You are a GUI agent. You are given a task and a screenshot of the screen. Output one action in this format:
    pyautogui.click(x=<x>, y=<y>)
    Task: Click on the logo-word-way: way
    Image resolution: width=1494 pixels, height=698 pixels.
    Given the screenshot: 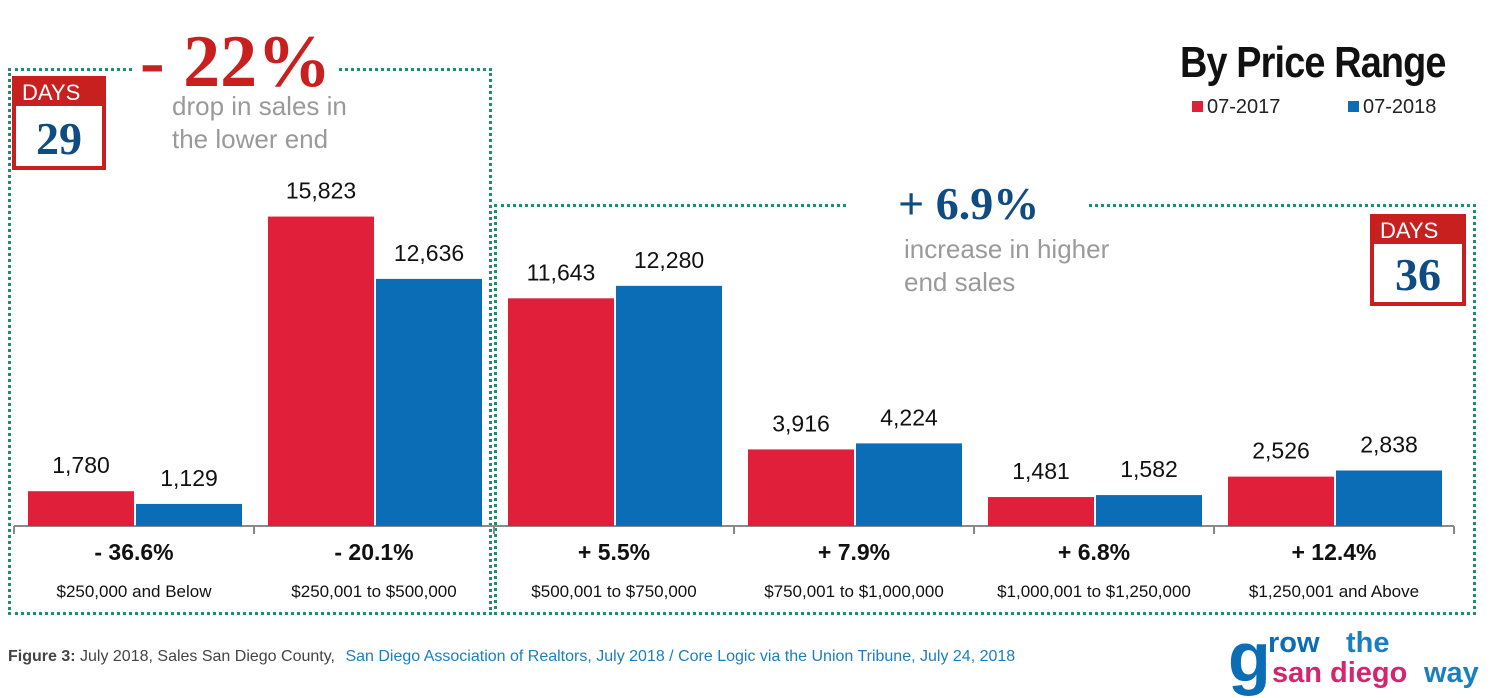 What is the action you would take?
    pyautogui.click(x=1451, y=673)
    